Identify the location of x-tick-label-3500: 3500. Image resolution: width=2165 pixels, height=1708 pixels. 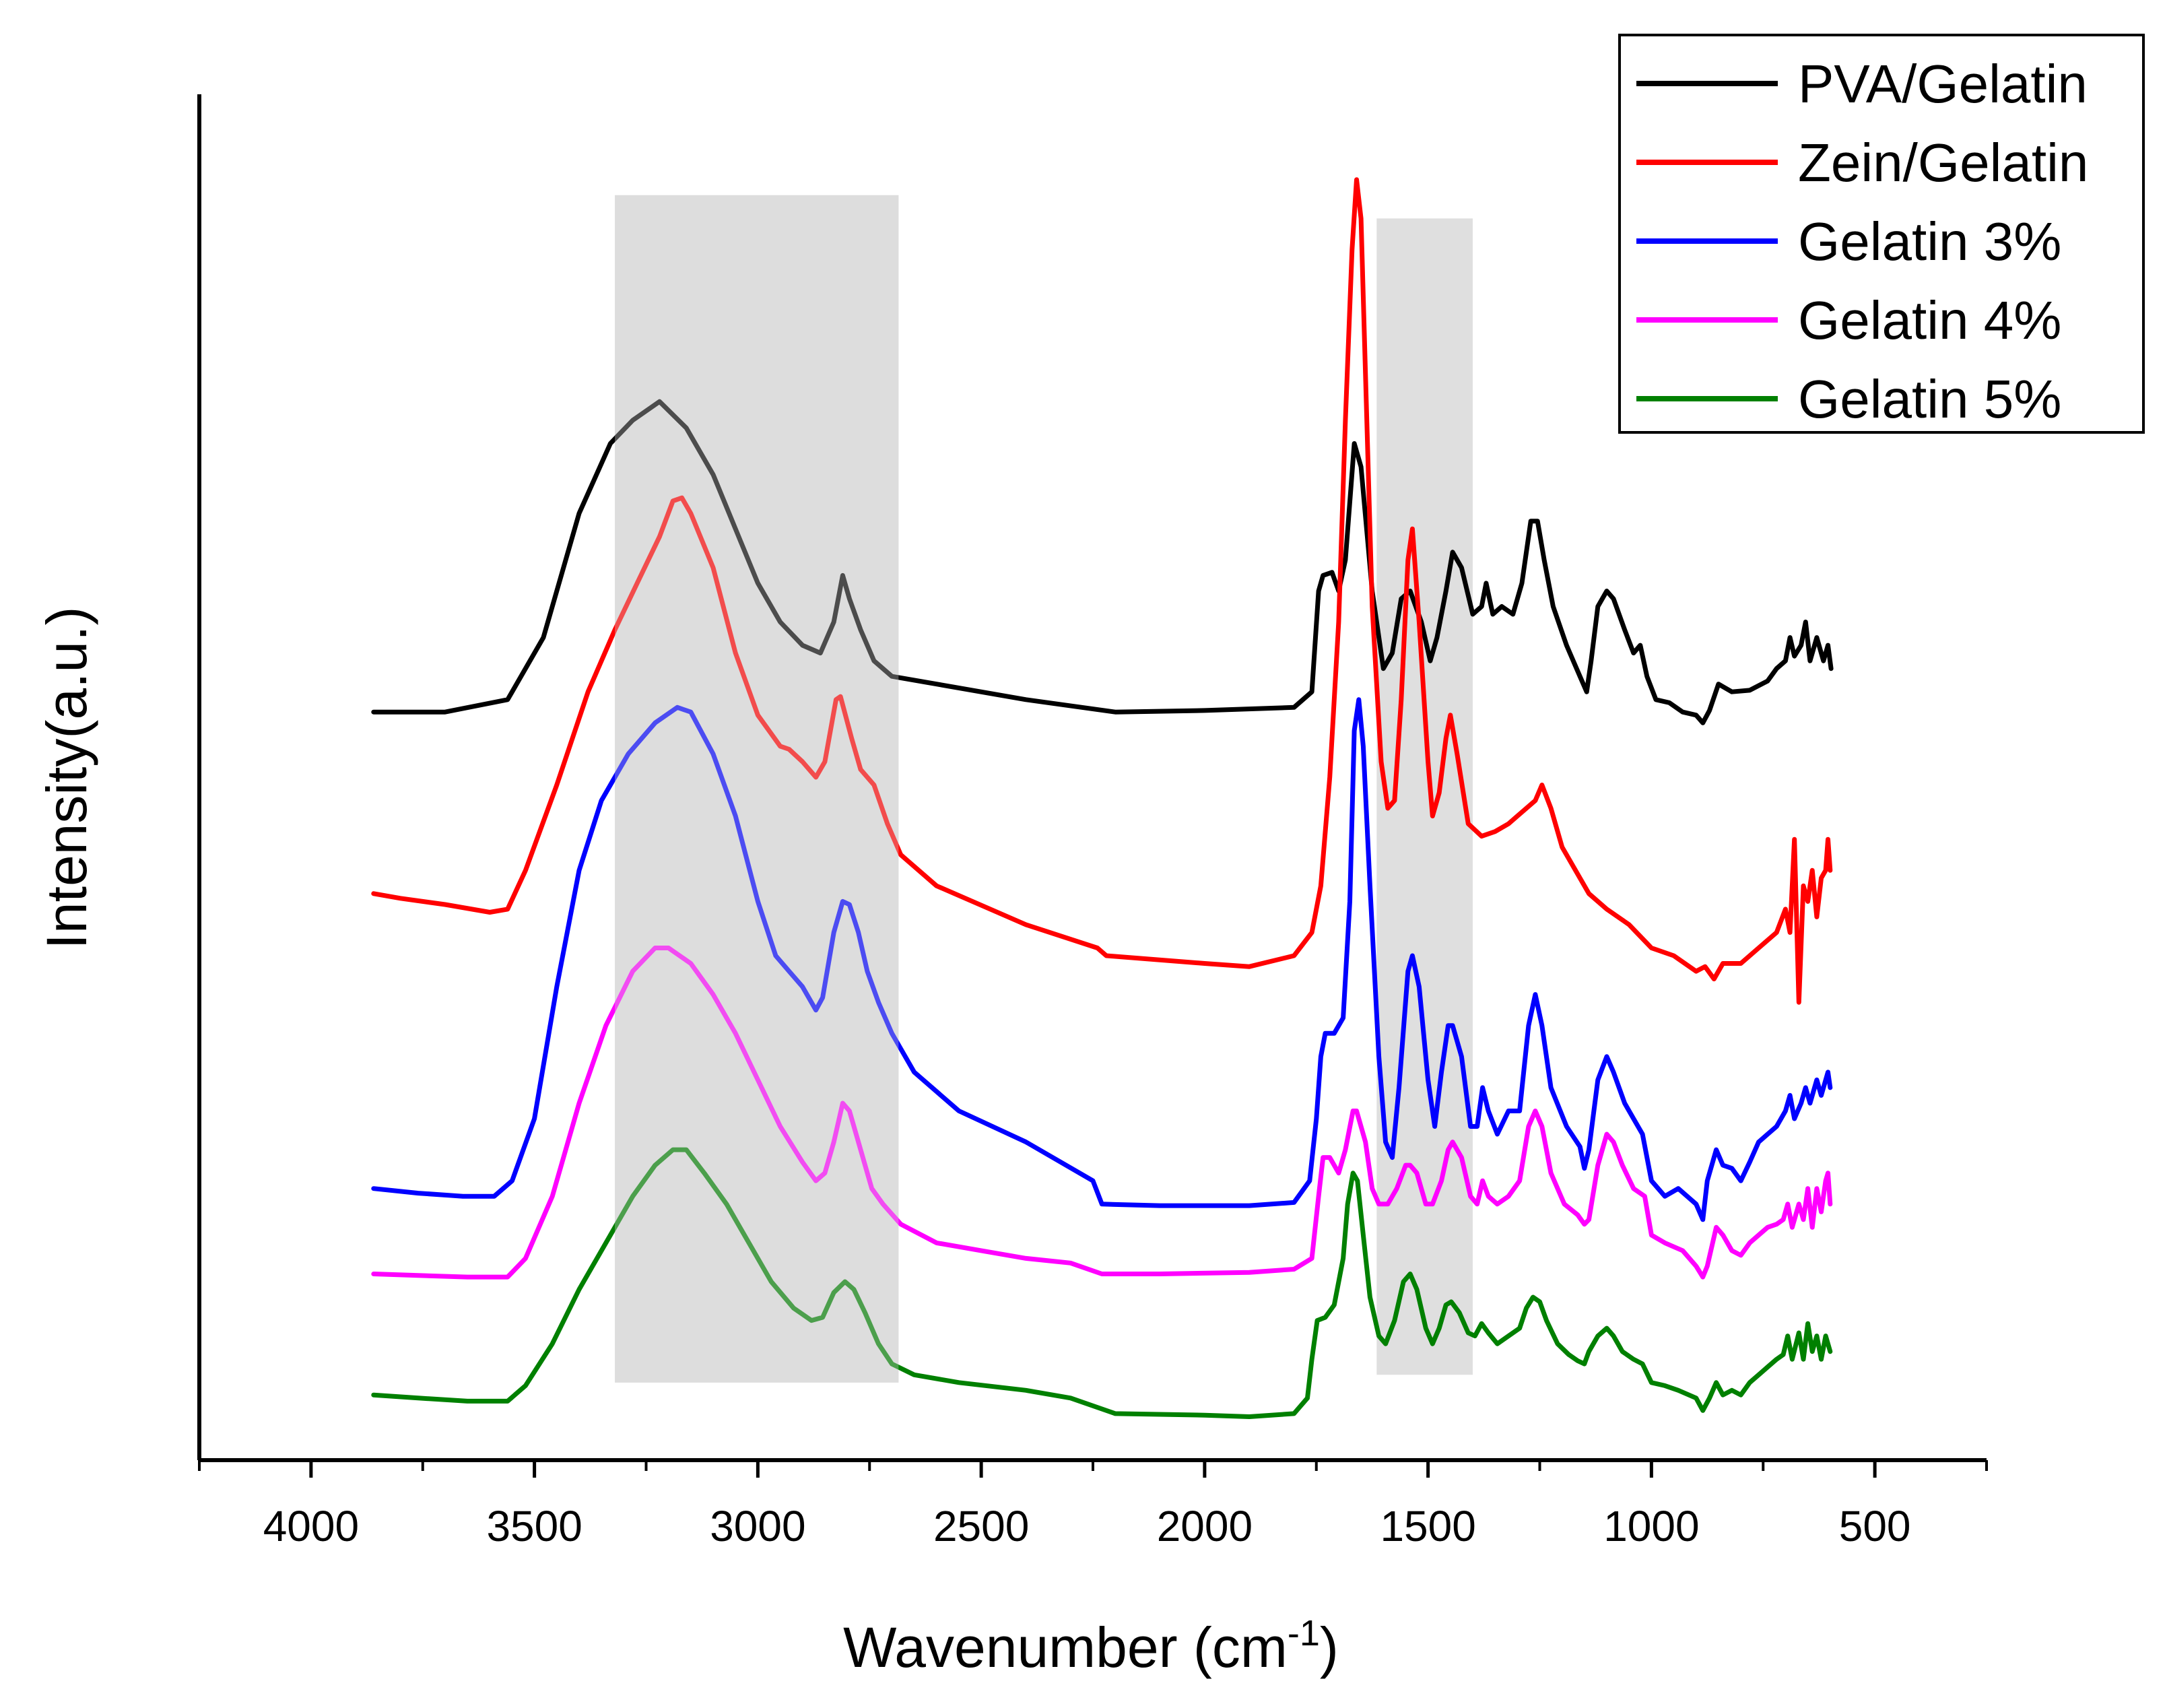
(534, 1526).